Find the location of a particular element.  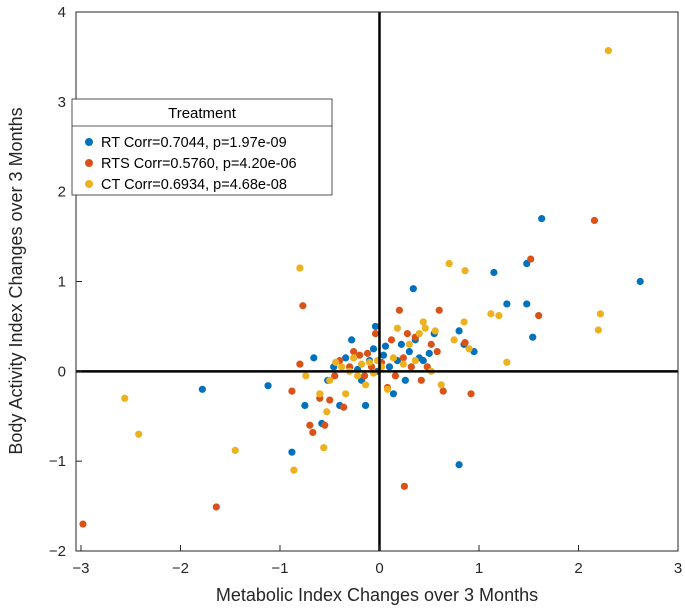

x-tick-label-4: 1 is located at coordinates (479, 568).